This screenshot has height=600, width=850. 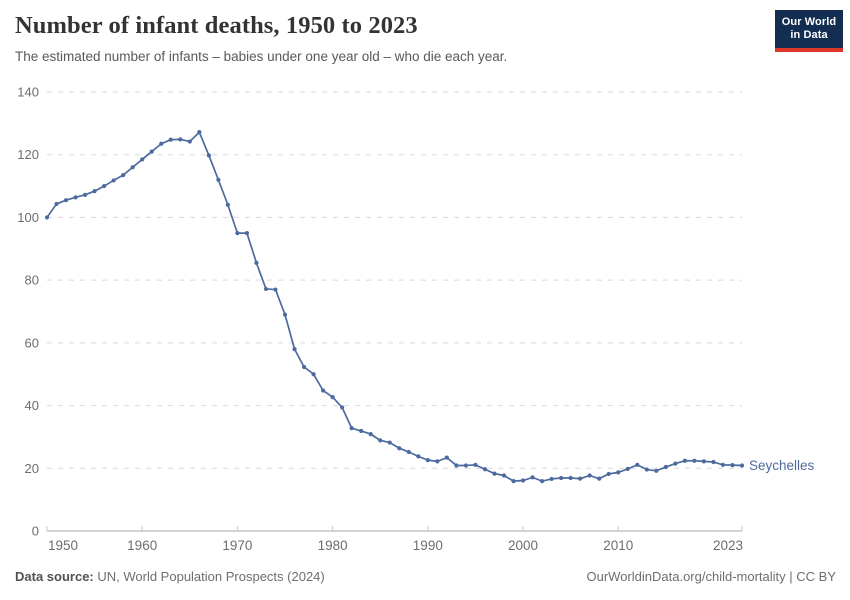 I want to click on y-tick-label: 100, so click(x=28, y=217).